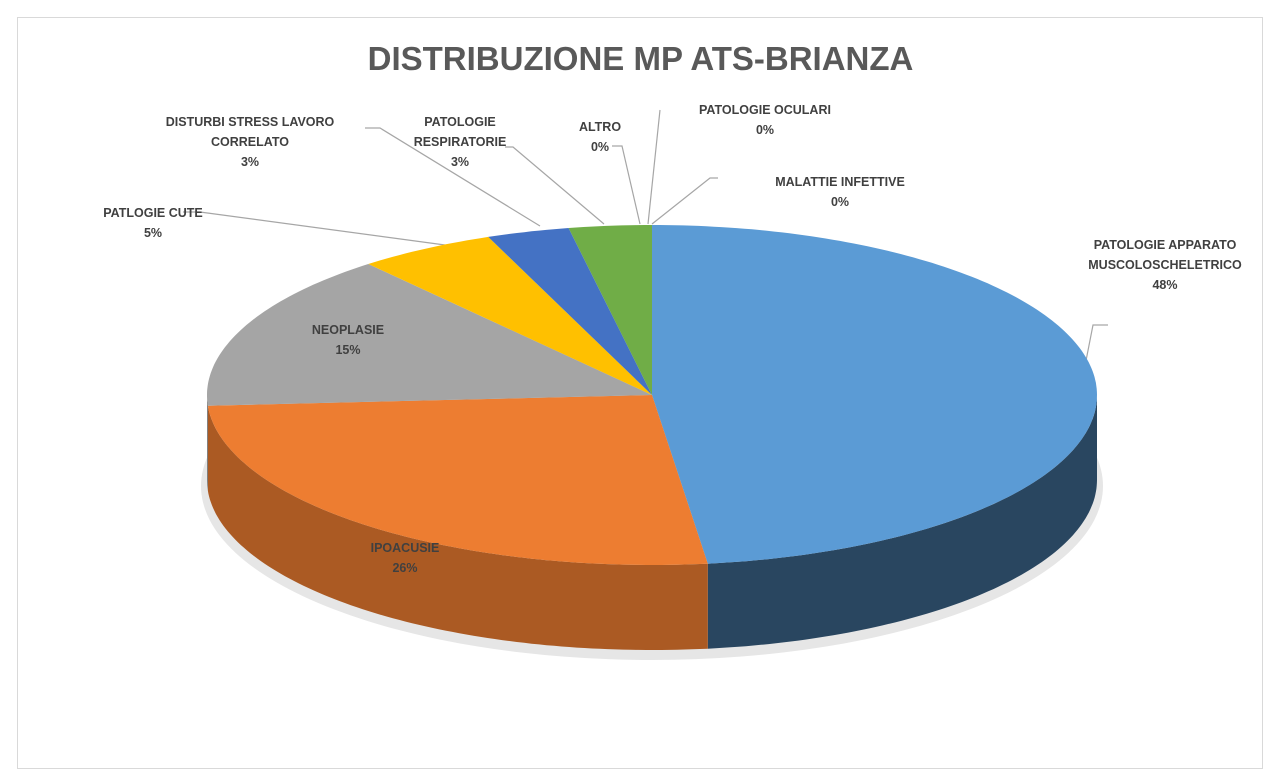  I want to click on data-label: PATLOGIE CUTE 5%, so click(153, 223).